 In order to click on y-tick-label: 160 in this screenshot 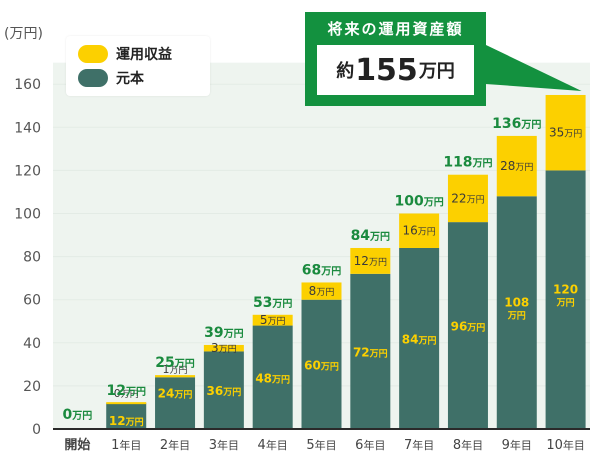, I will do `click(27, 85)`.